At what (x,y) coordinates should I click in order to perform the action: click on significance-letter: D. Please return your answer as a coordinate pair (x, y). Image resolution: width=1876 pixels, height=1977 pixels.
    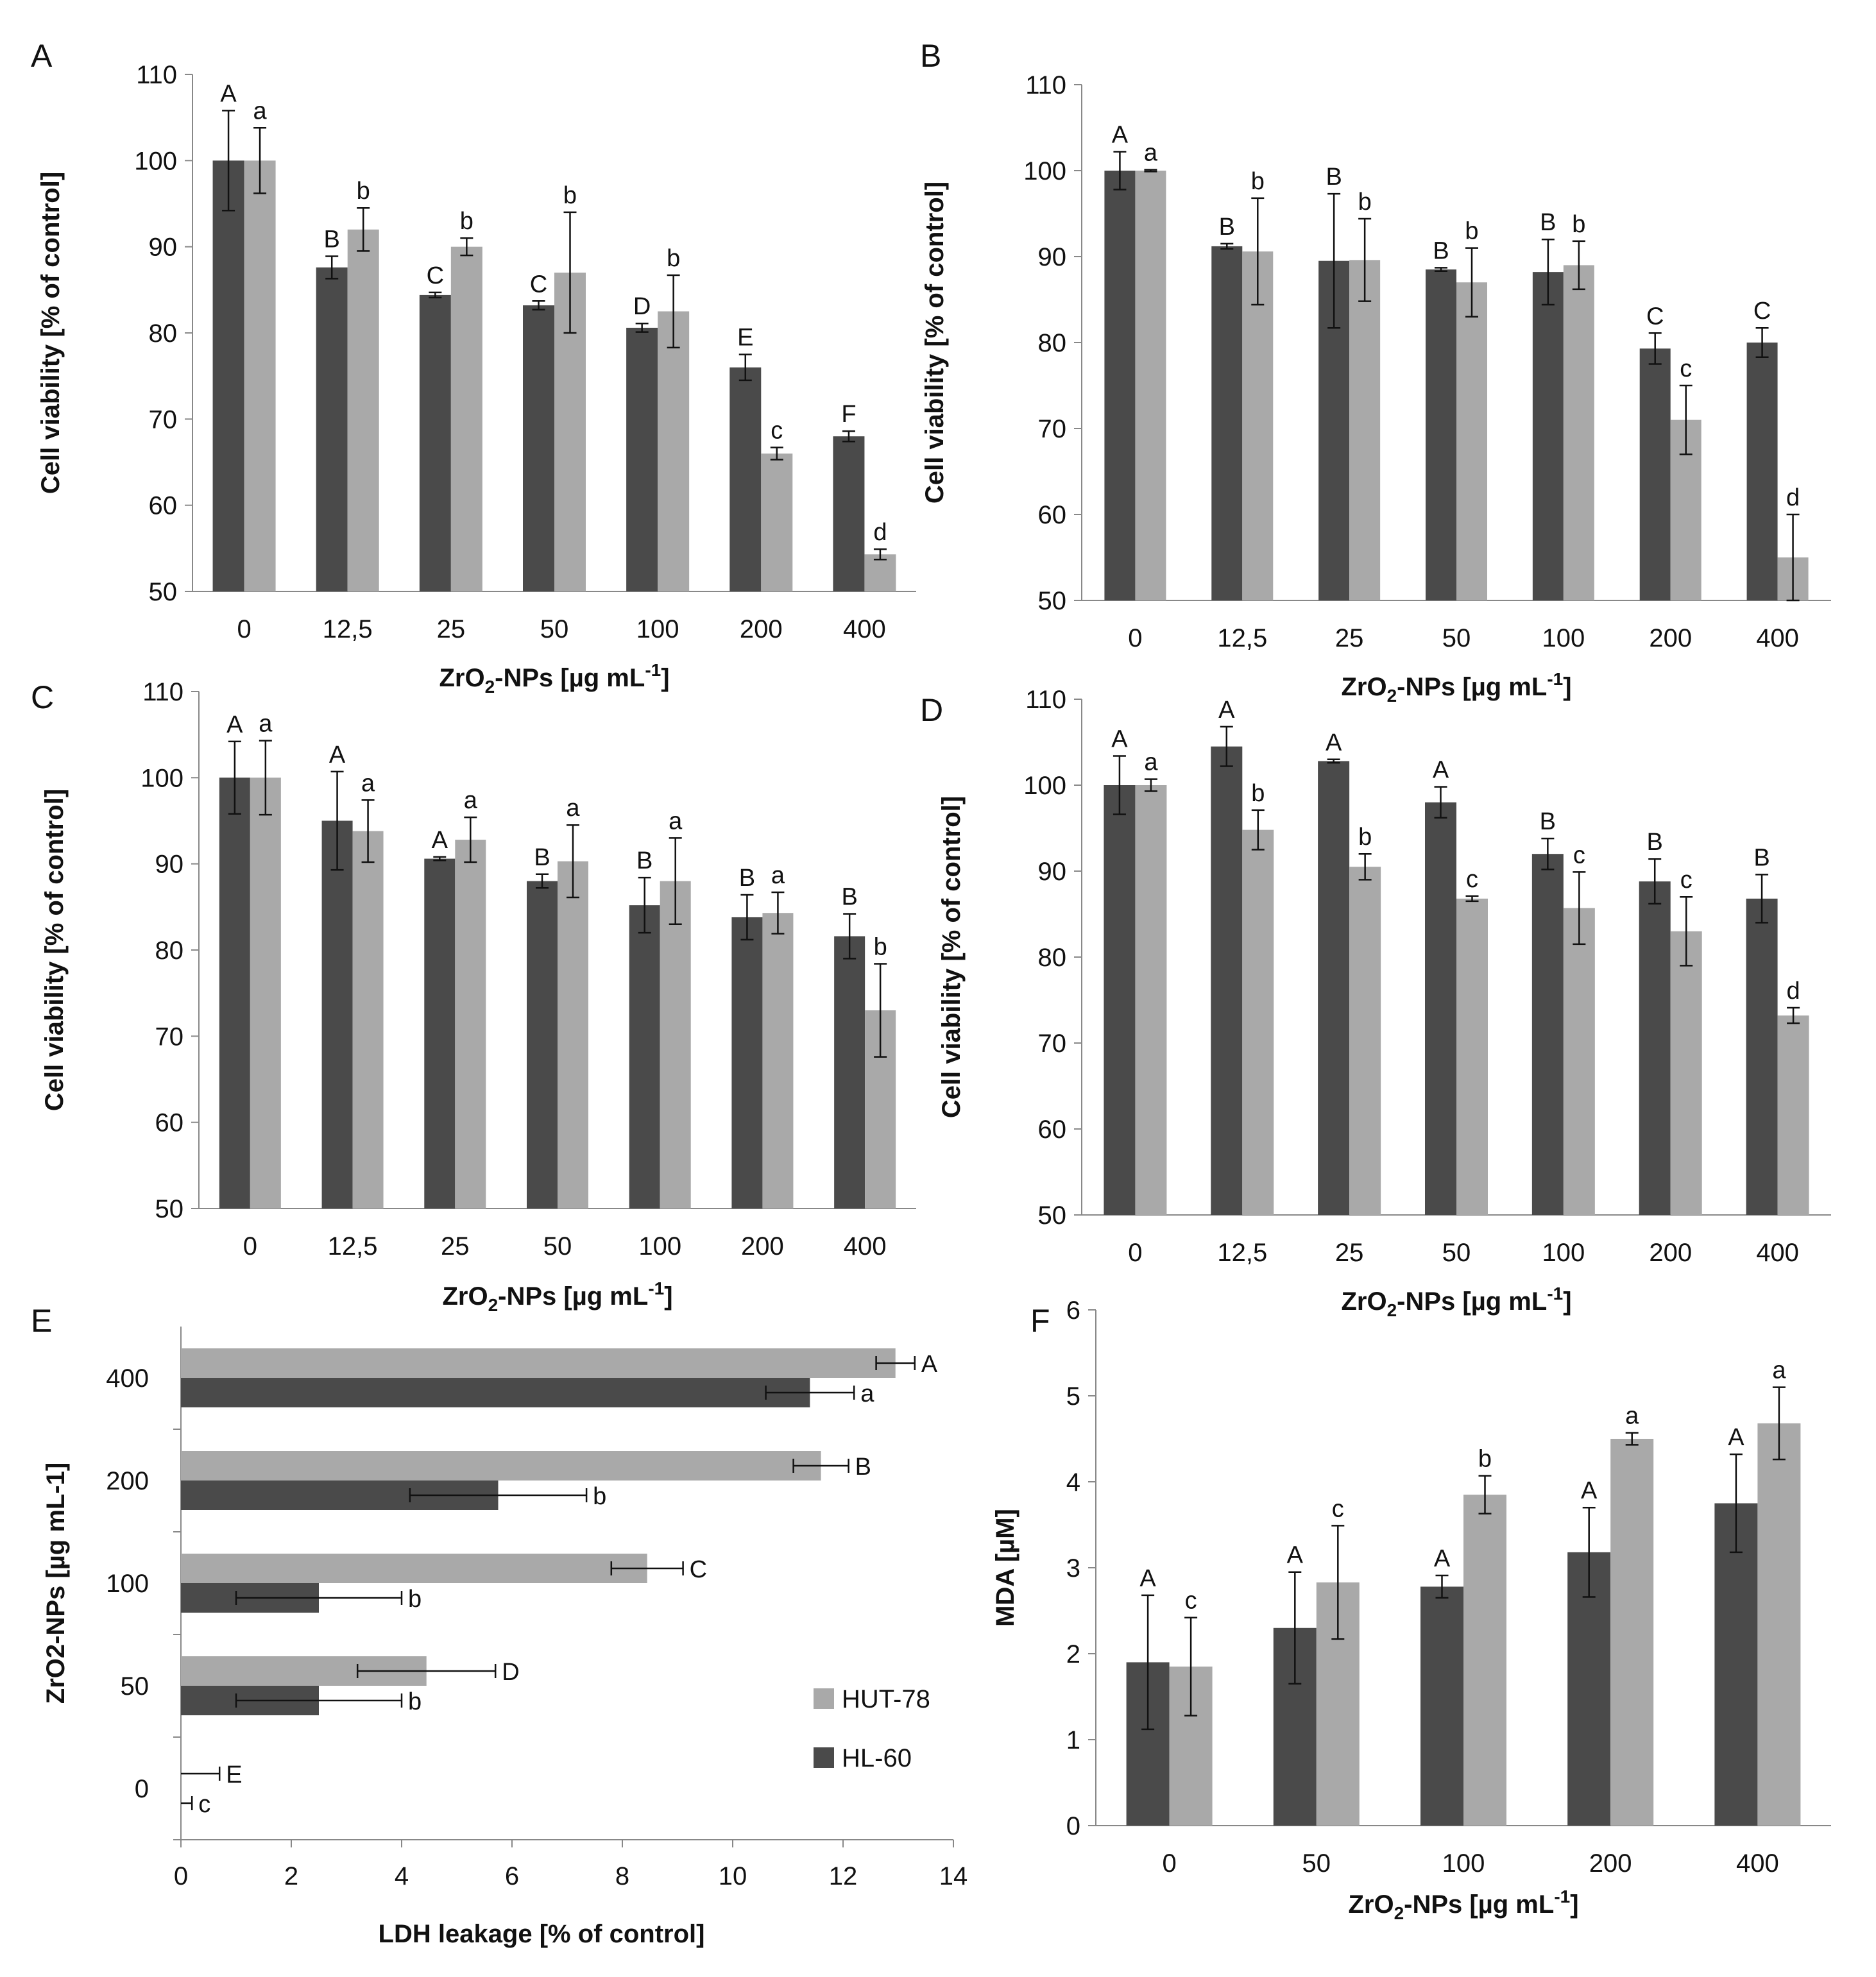
    Looking at the image, I should click on (510, 1673).